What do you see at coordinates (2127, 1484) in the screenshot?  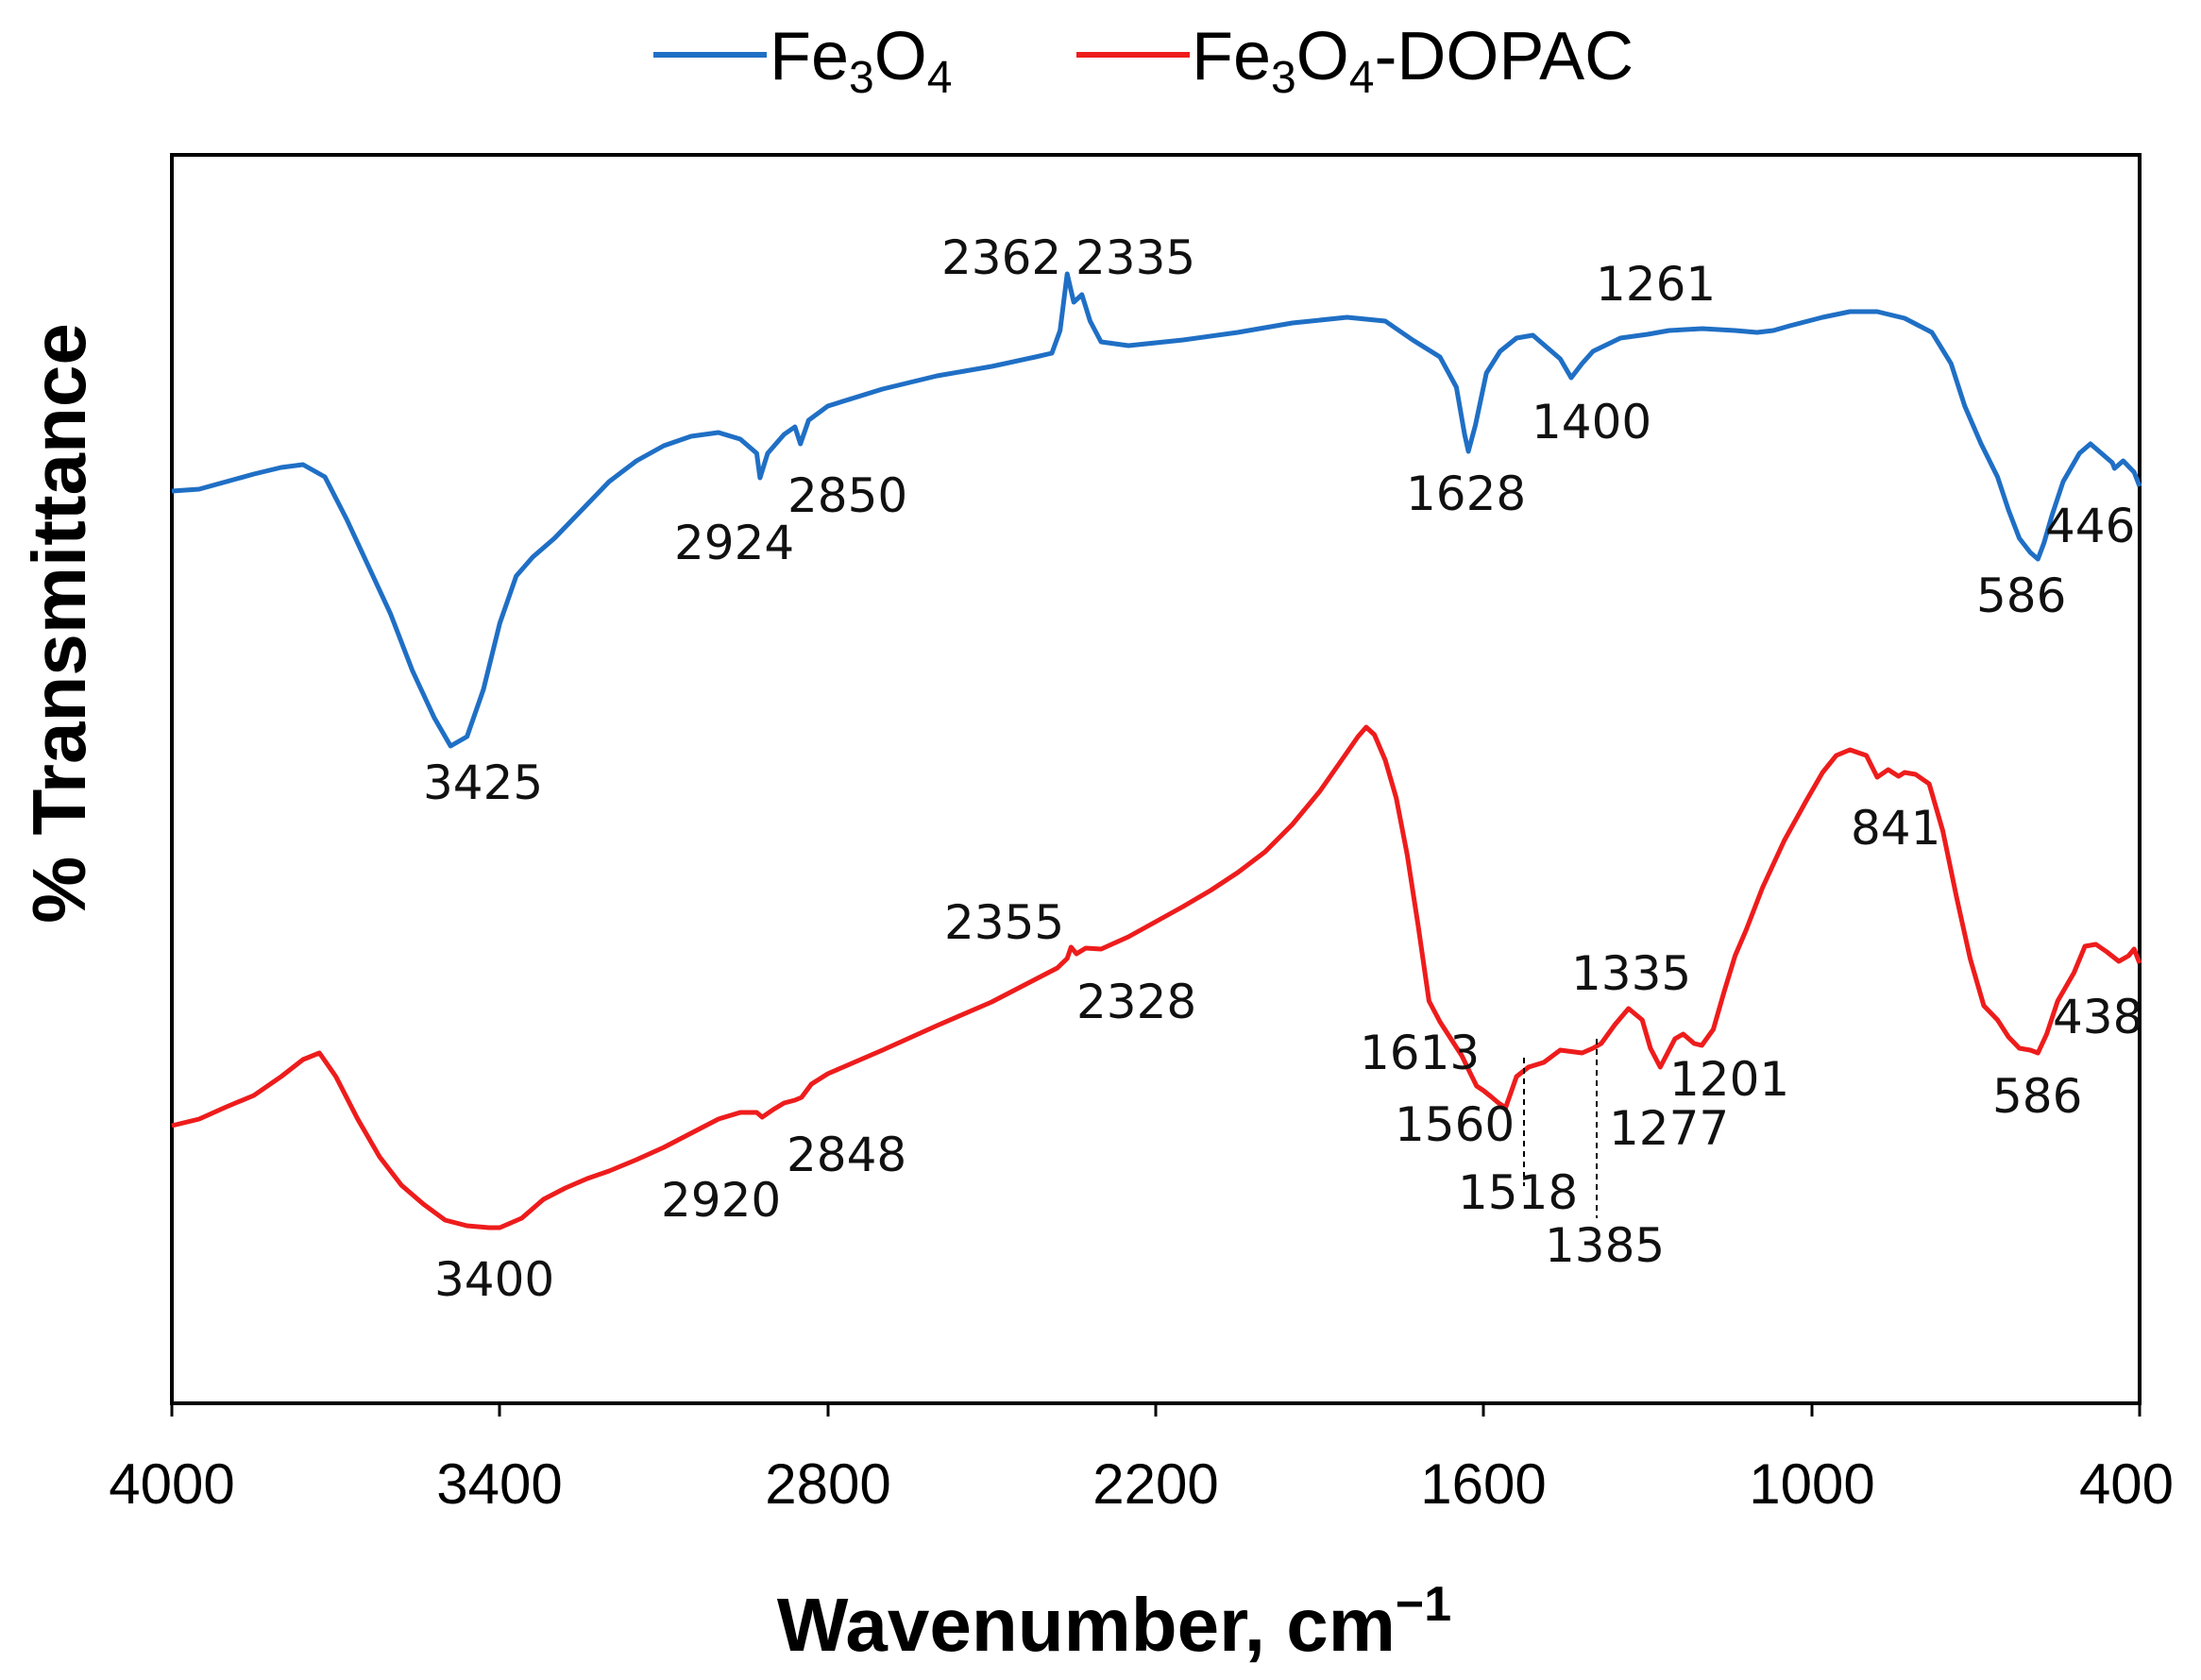 I see `x-tick-label: 400` at bounding box center [2127, 1484].